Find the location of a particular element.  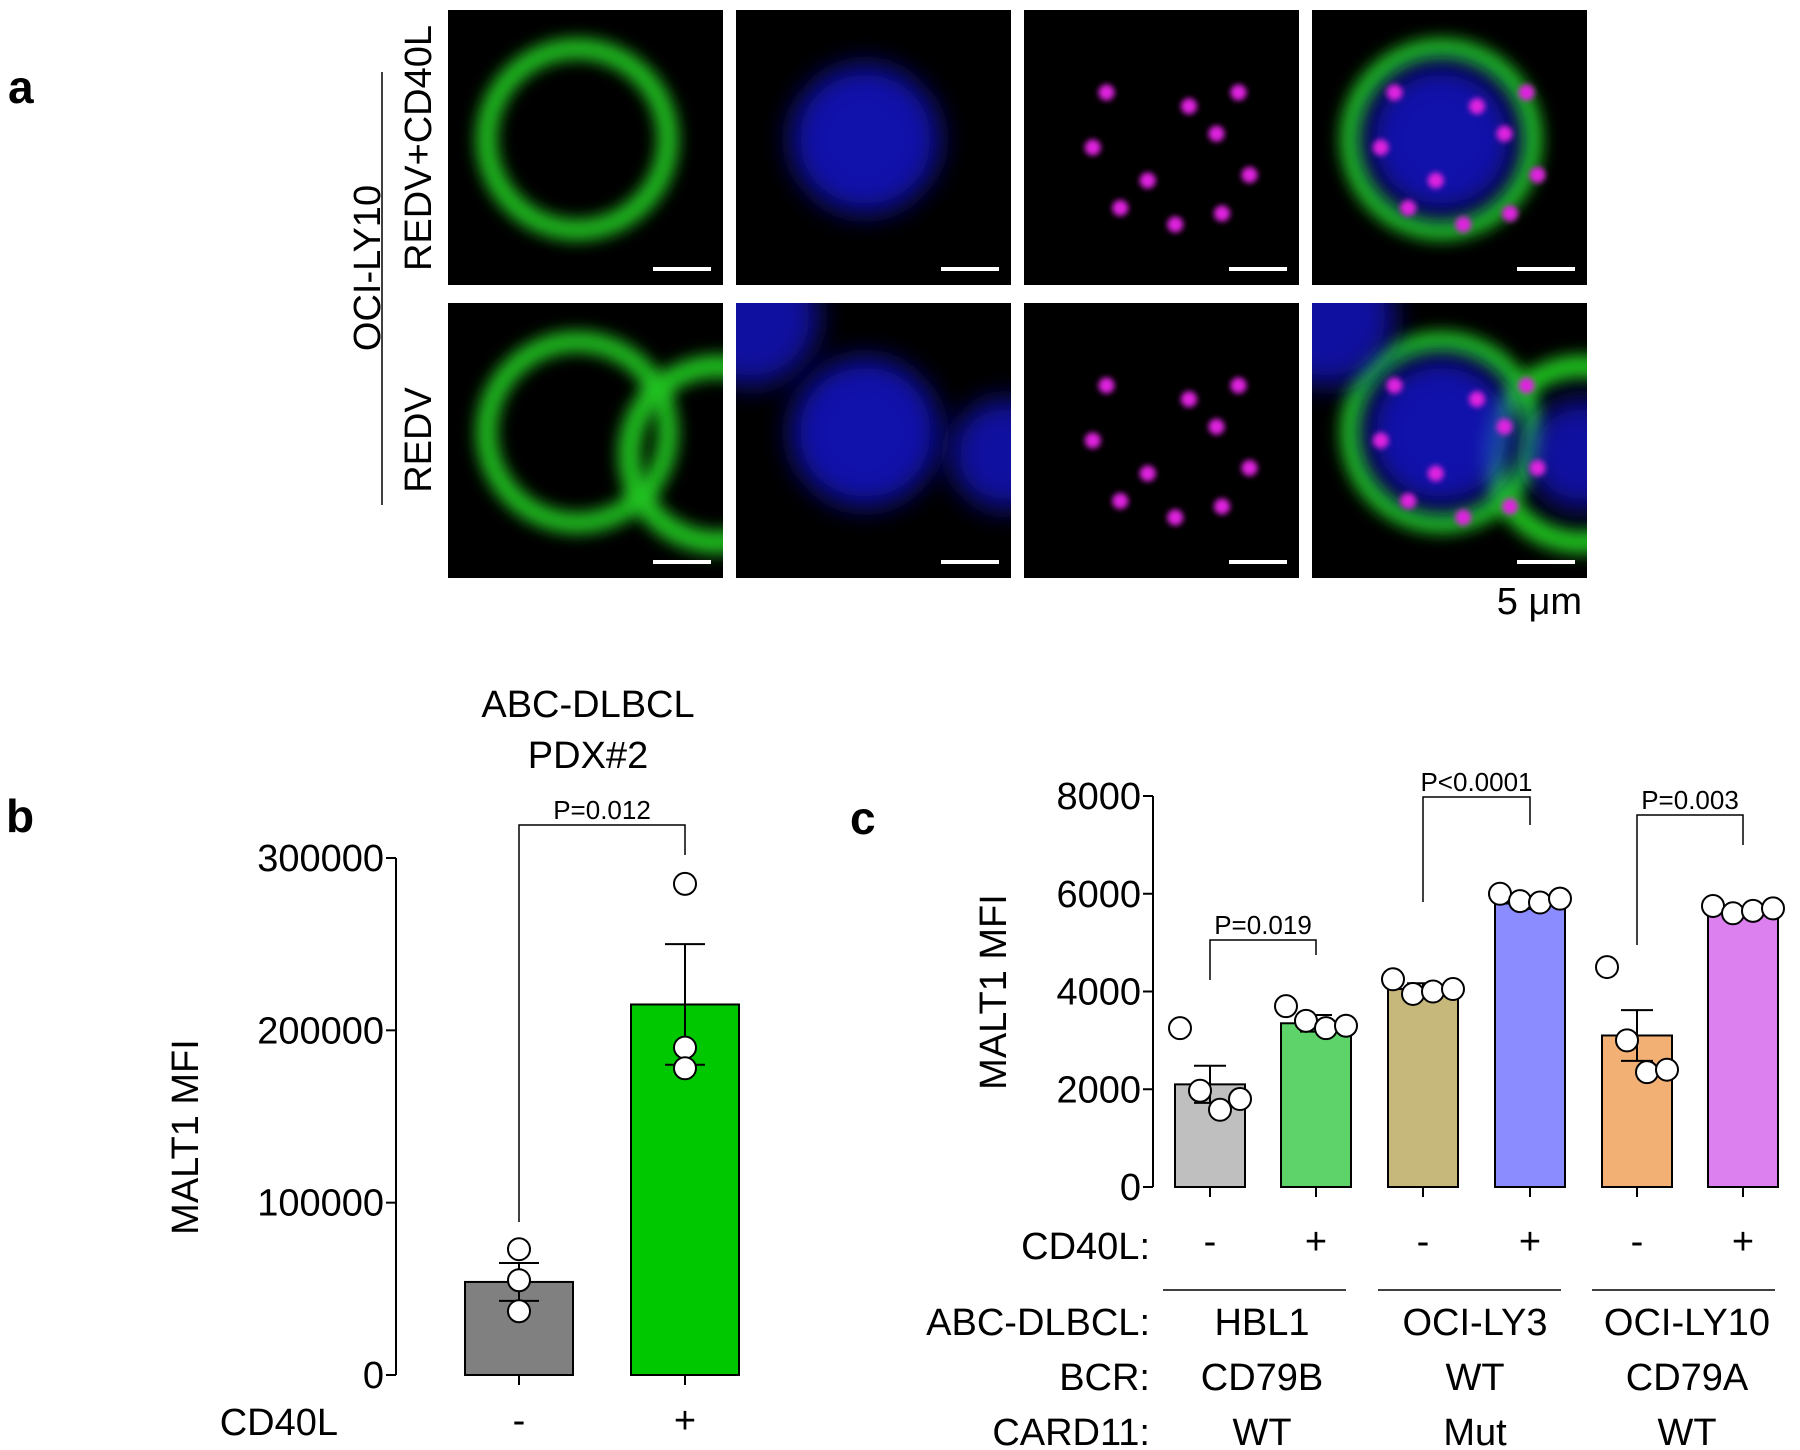

y-tick-label: 4000 is located at coordinates (1098, 993).